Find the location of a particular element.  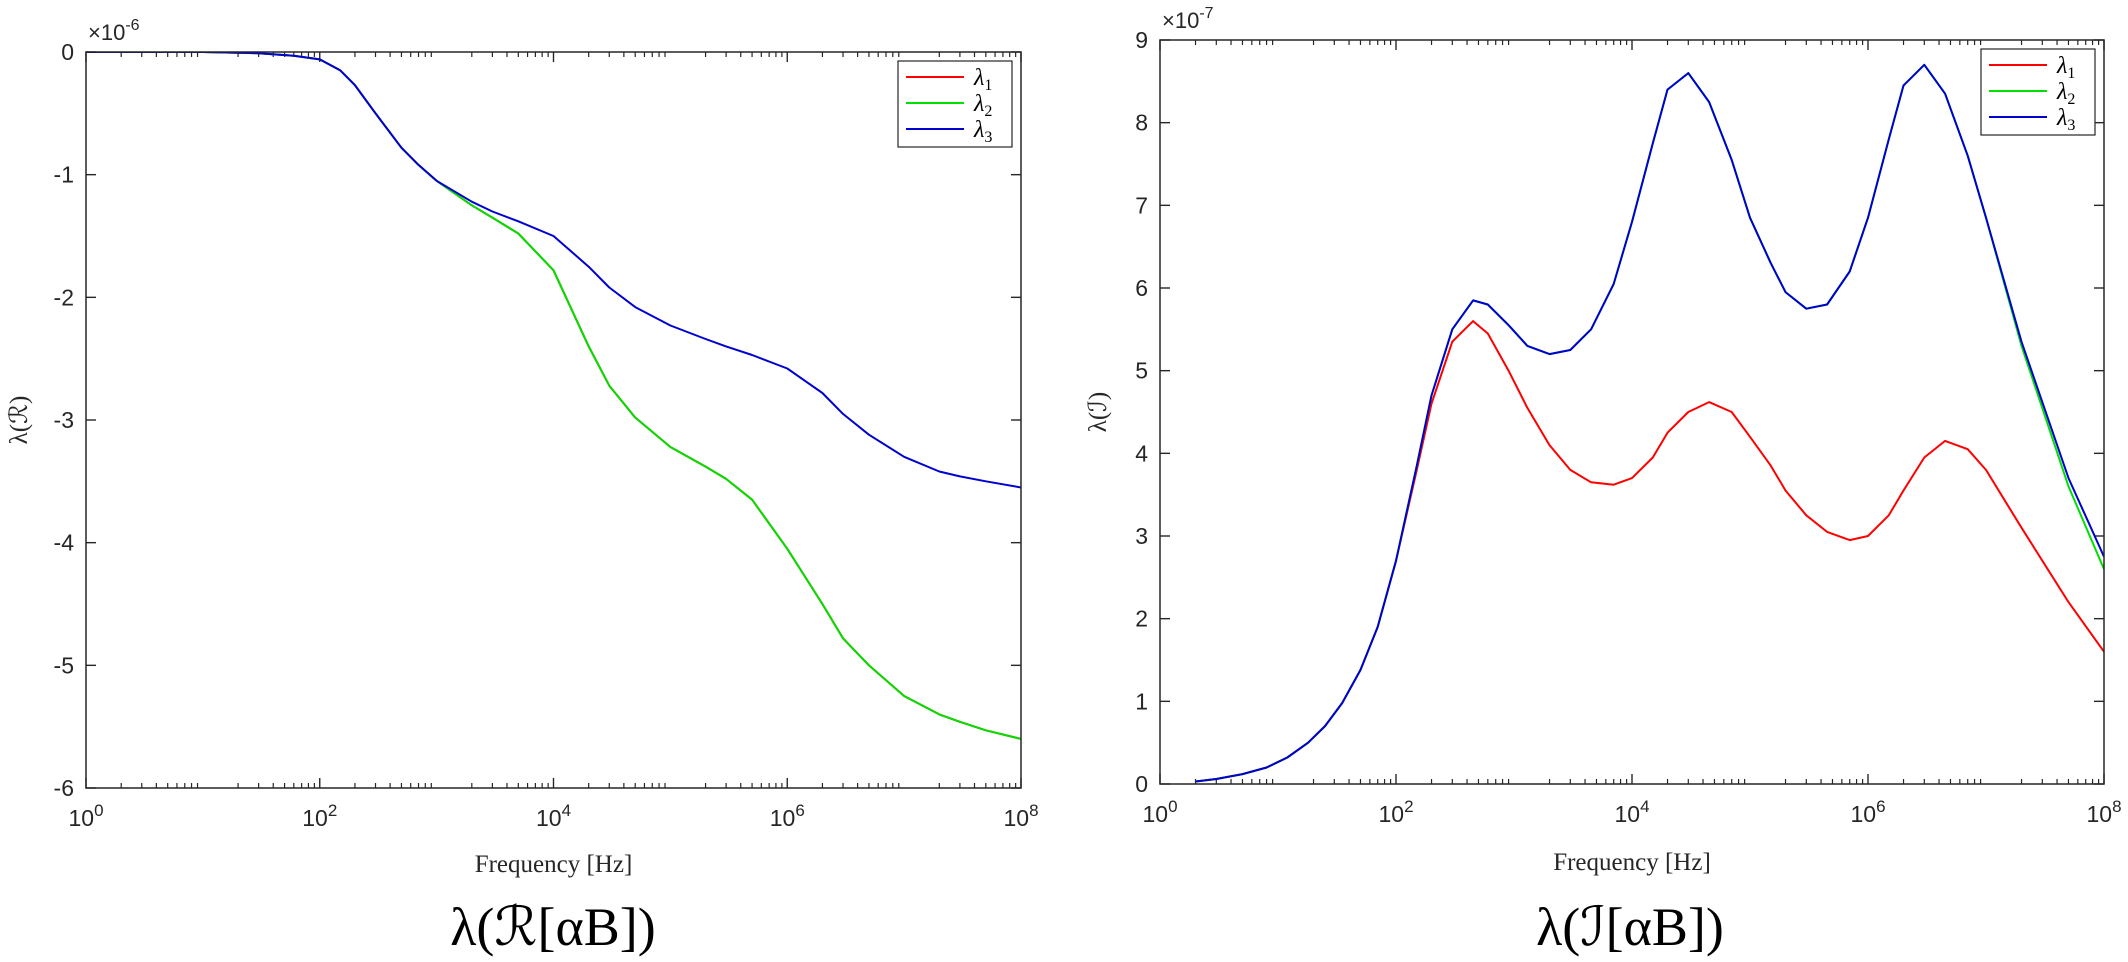

y-tick-label: -3 is located at coordinates (64, 420).